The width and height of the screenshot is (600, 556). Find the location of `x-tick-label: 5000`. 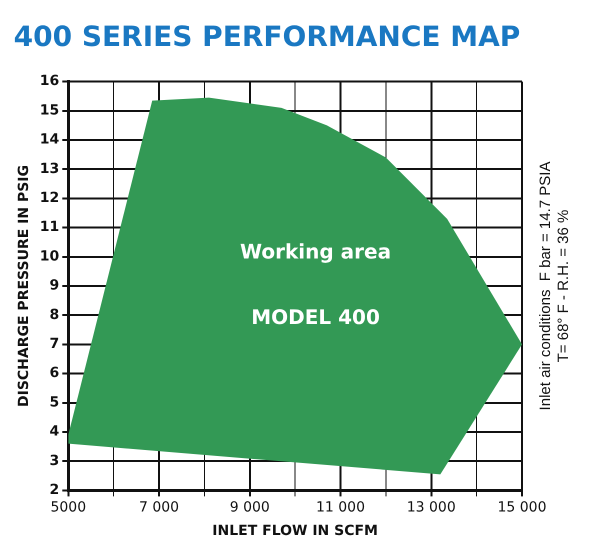

x-tick-label: 5000 is located at coordinates (68, 507).